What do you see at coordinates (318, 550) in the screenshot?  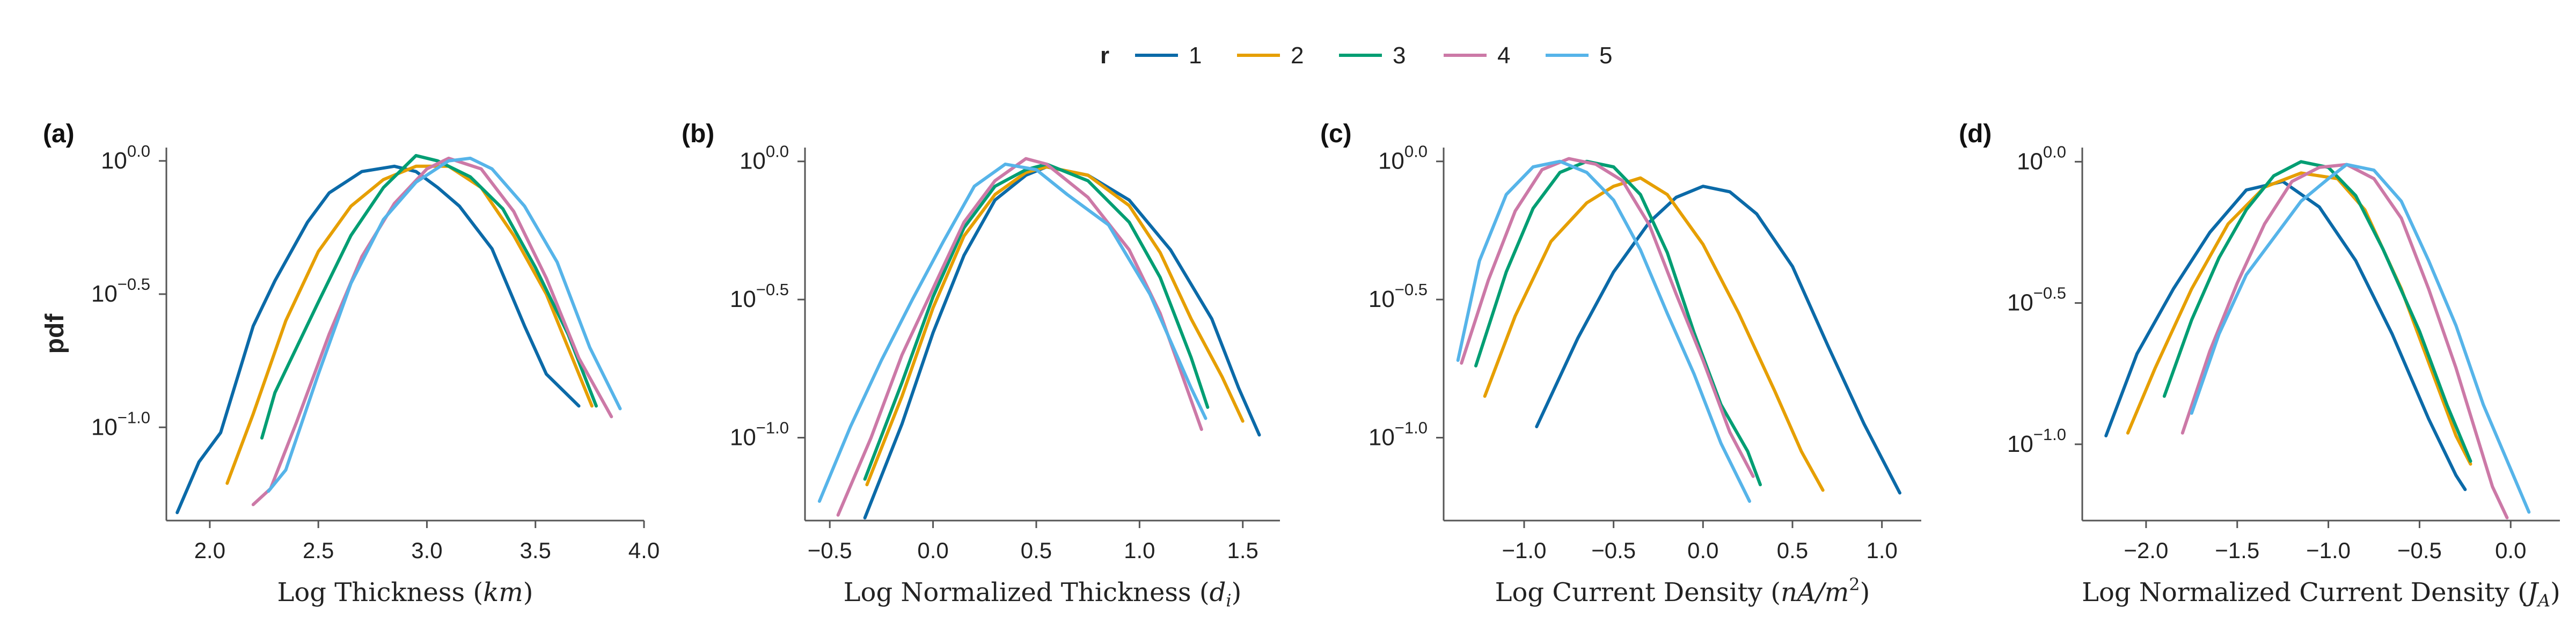 I see `x-tick-label: 2.5` at bounding box center [318, 550].